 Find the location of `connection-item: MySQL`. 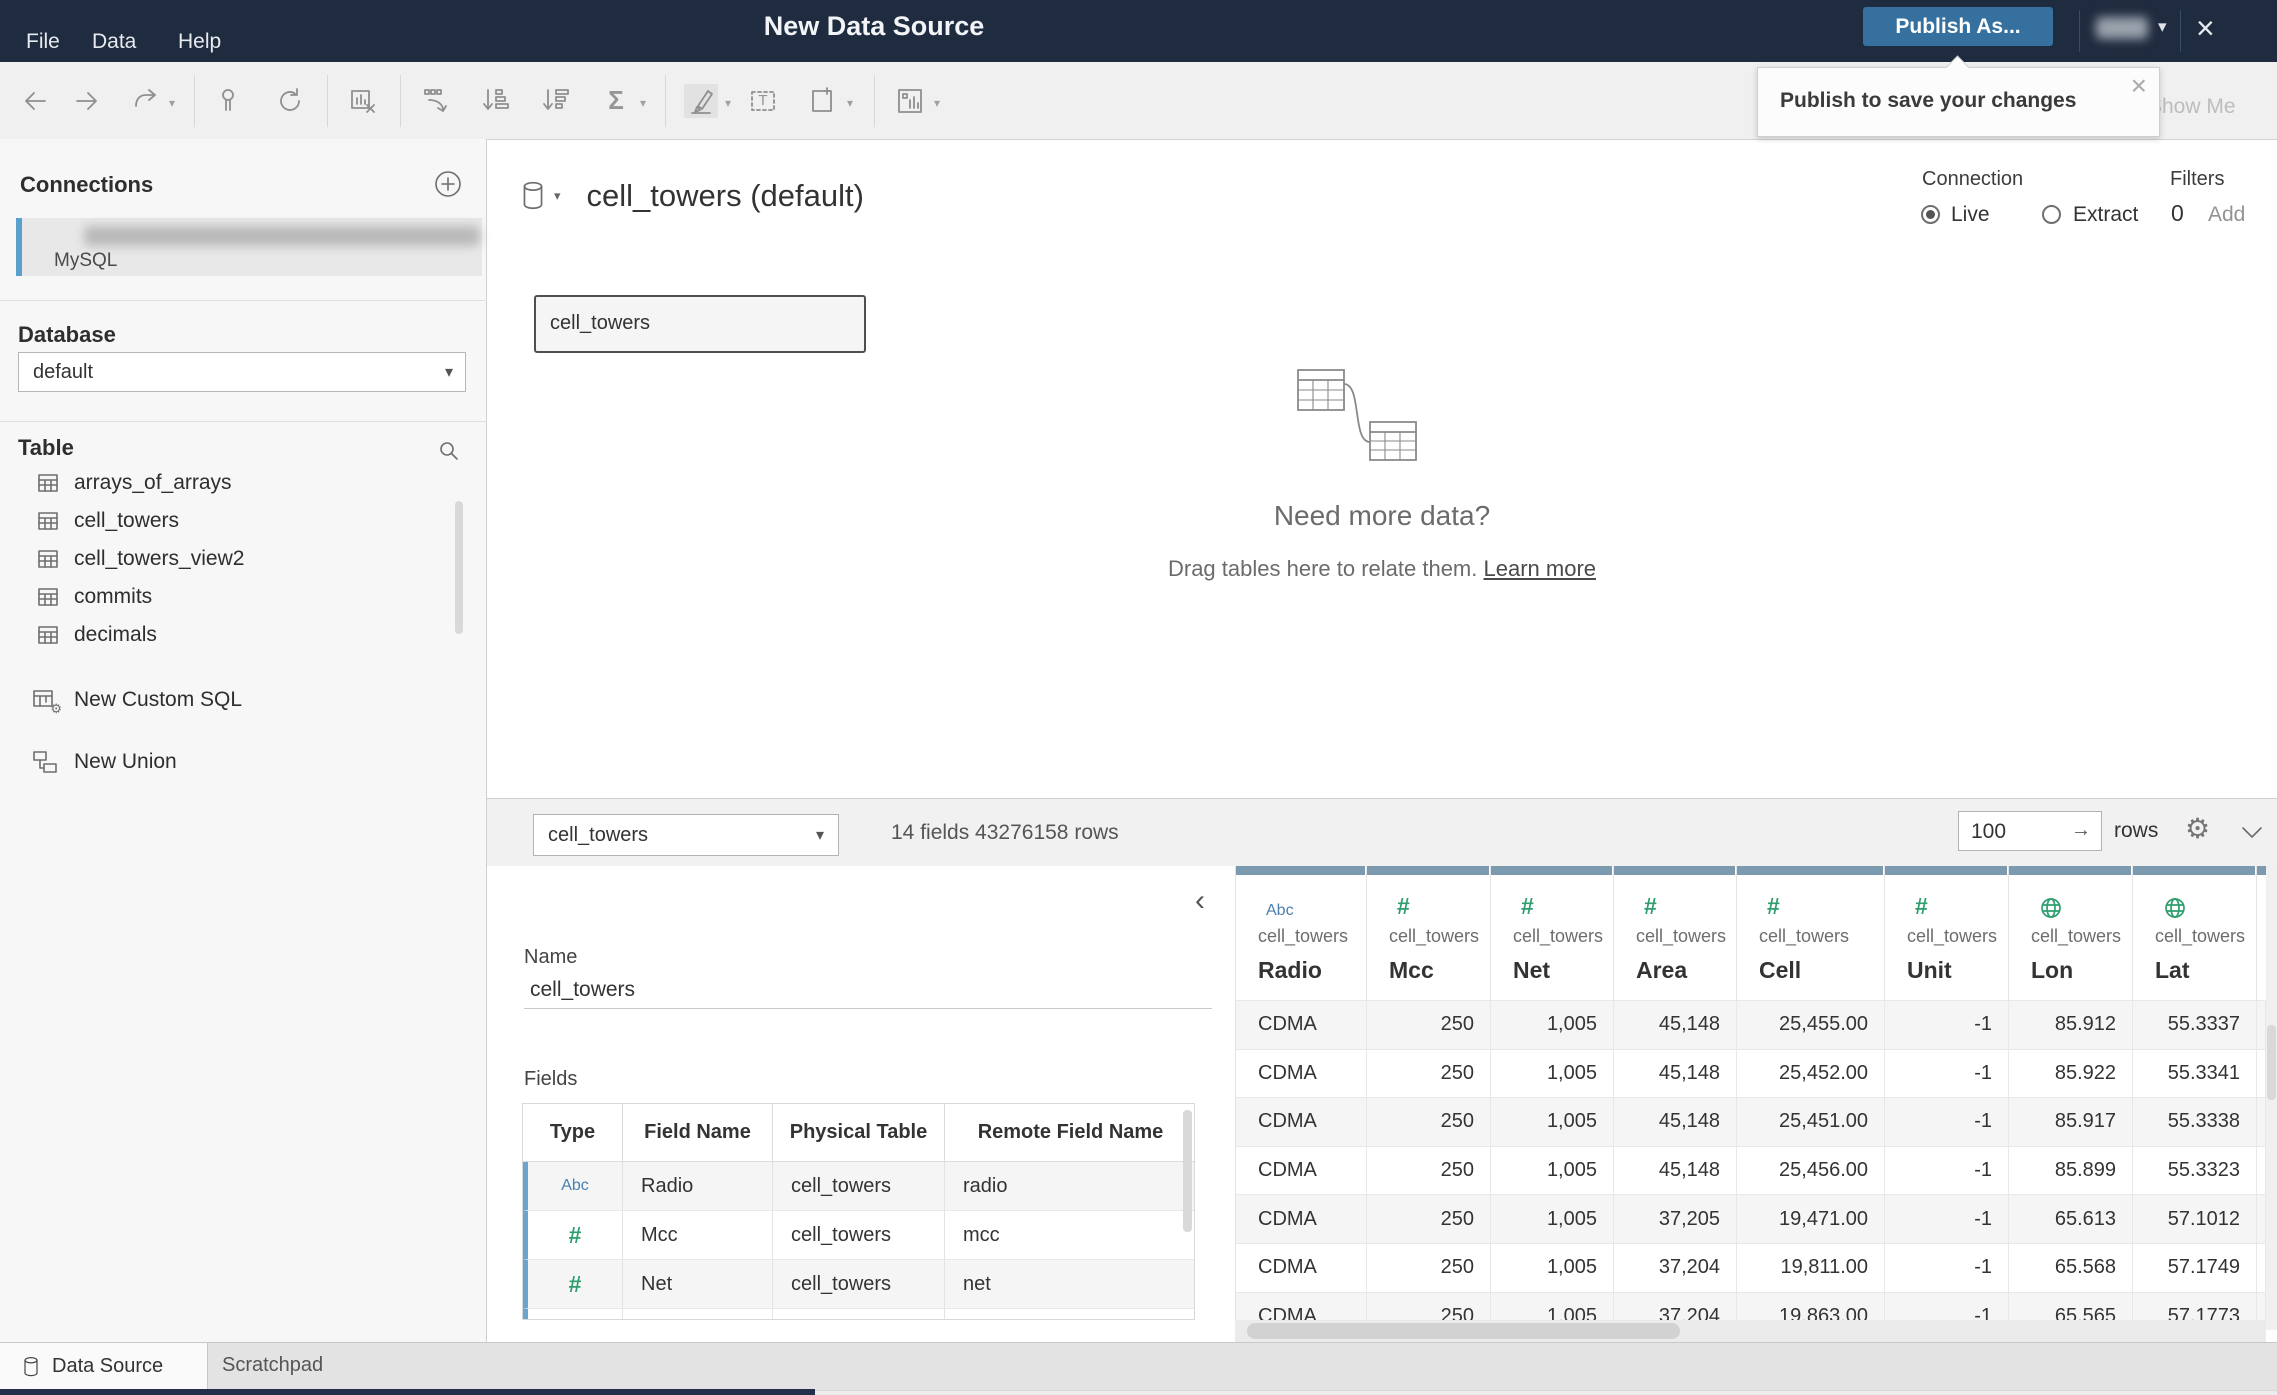

connection-item: MySQL is located at coordinates (249, 247).